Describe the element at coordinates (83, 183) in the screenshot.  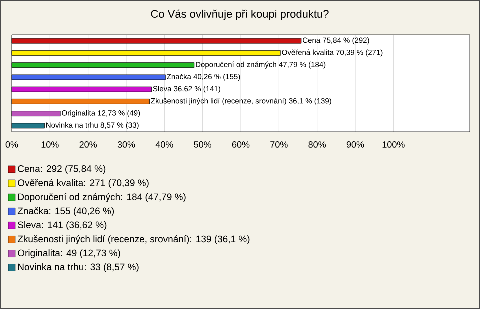
I see `legend-label: Ověřená kvalita: 271 (70,39 %)` at that location.